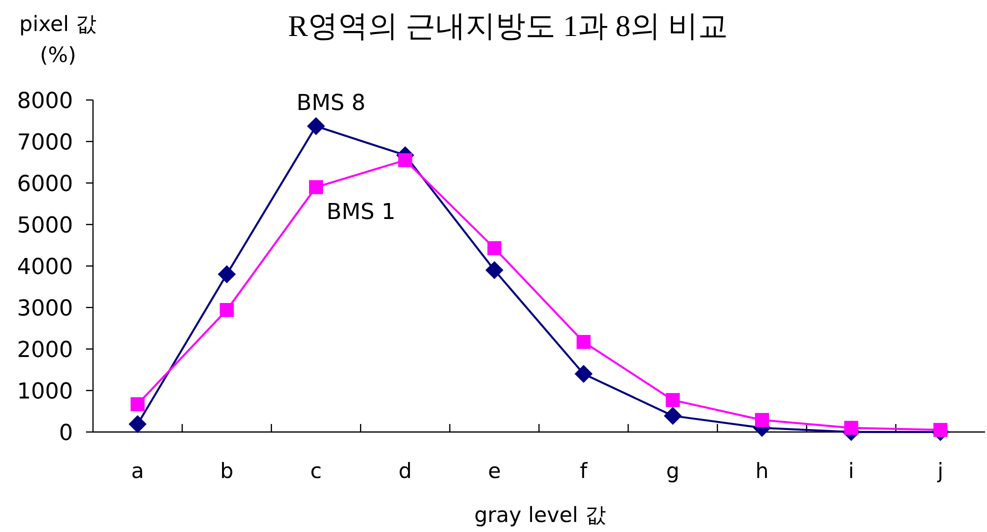  What do you see at coordinates (45, 350) in the screenshot?
I see `y-tick-label: 2000` at bounding box center [45, 350].